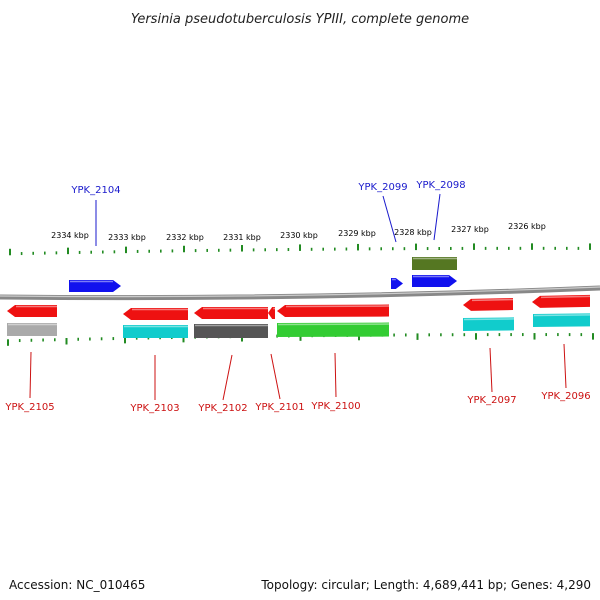 The image size is (600, 600). Describe the element at coordinates (333, 329) in the screenshot. I see `feature-ypk-2100-product` at that location.